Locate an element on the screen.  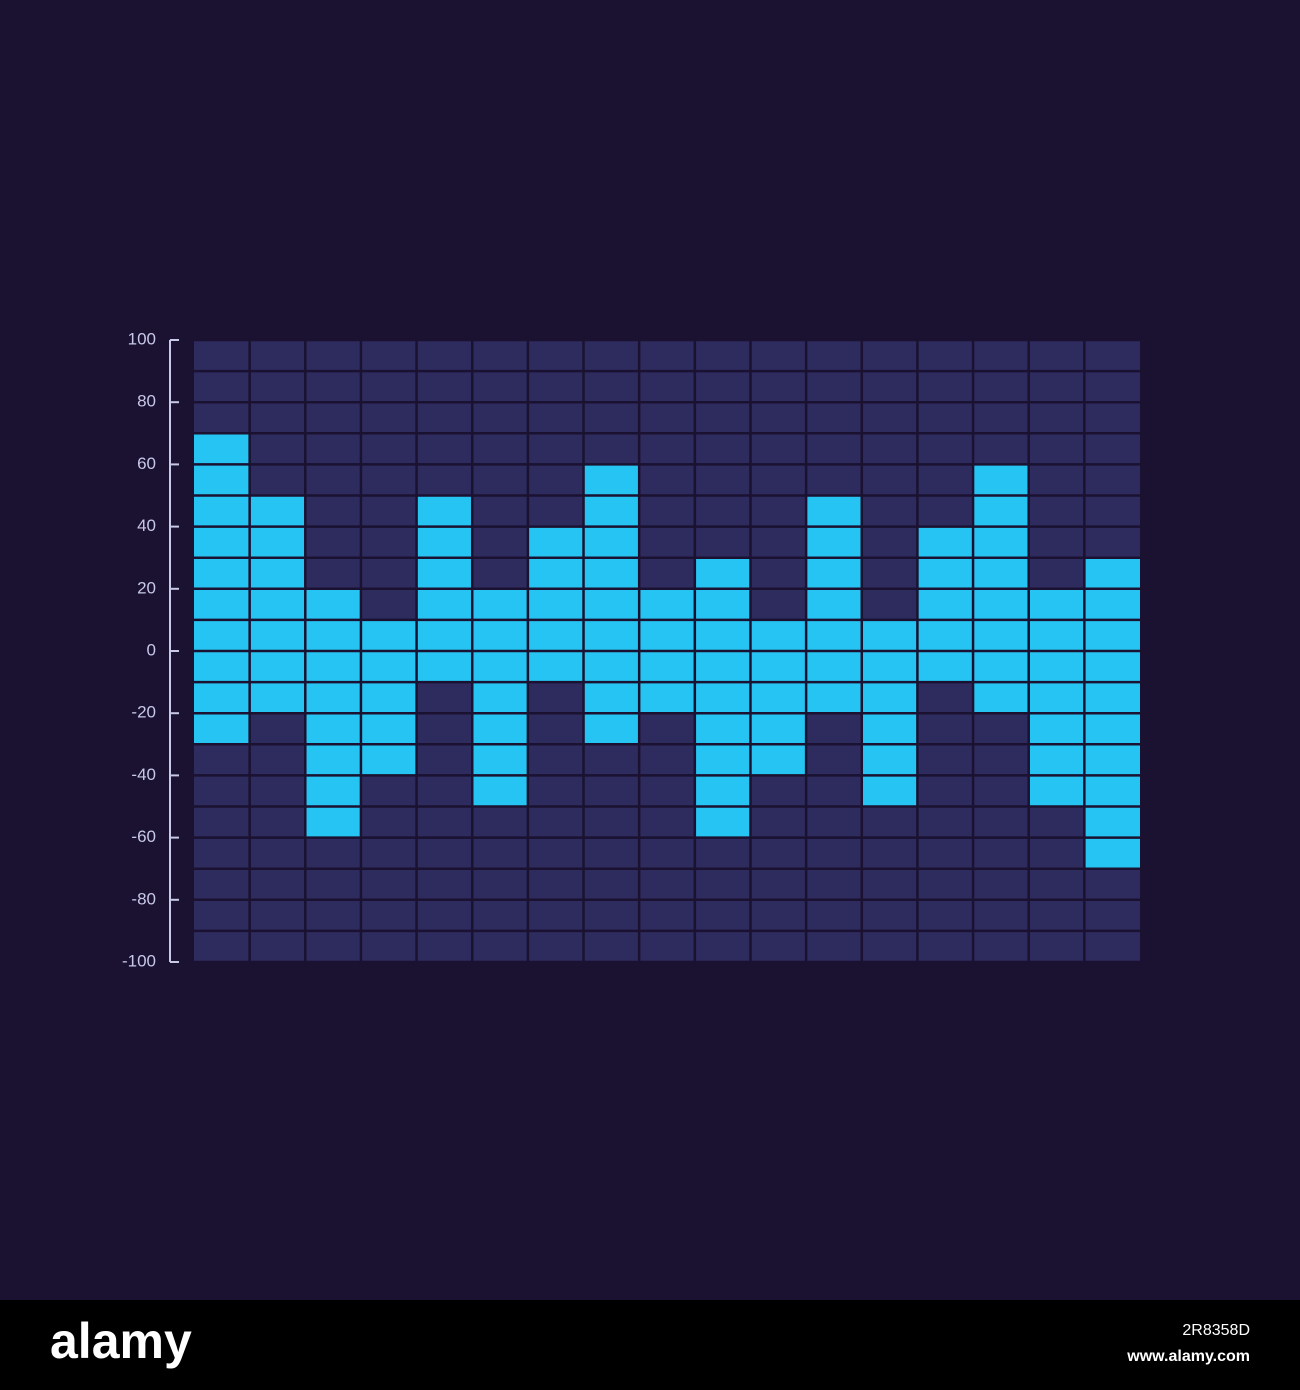
site: www.alamy.com is located at coordinates (1188, 1356).